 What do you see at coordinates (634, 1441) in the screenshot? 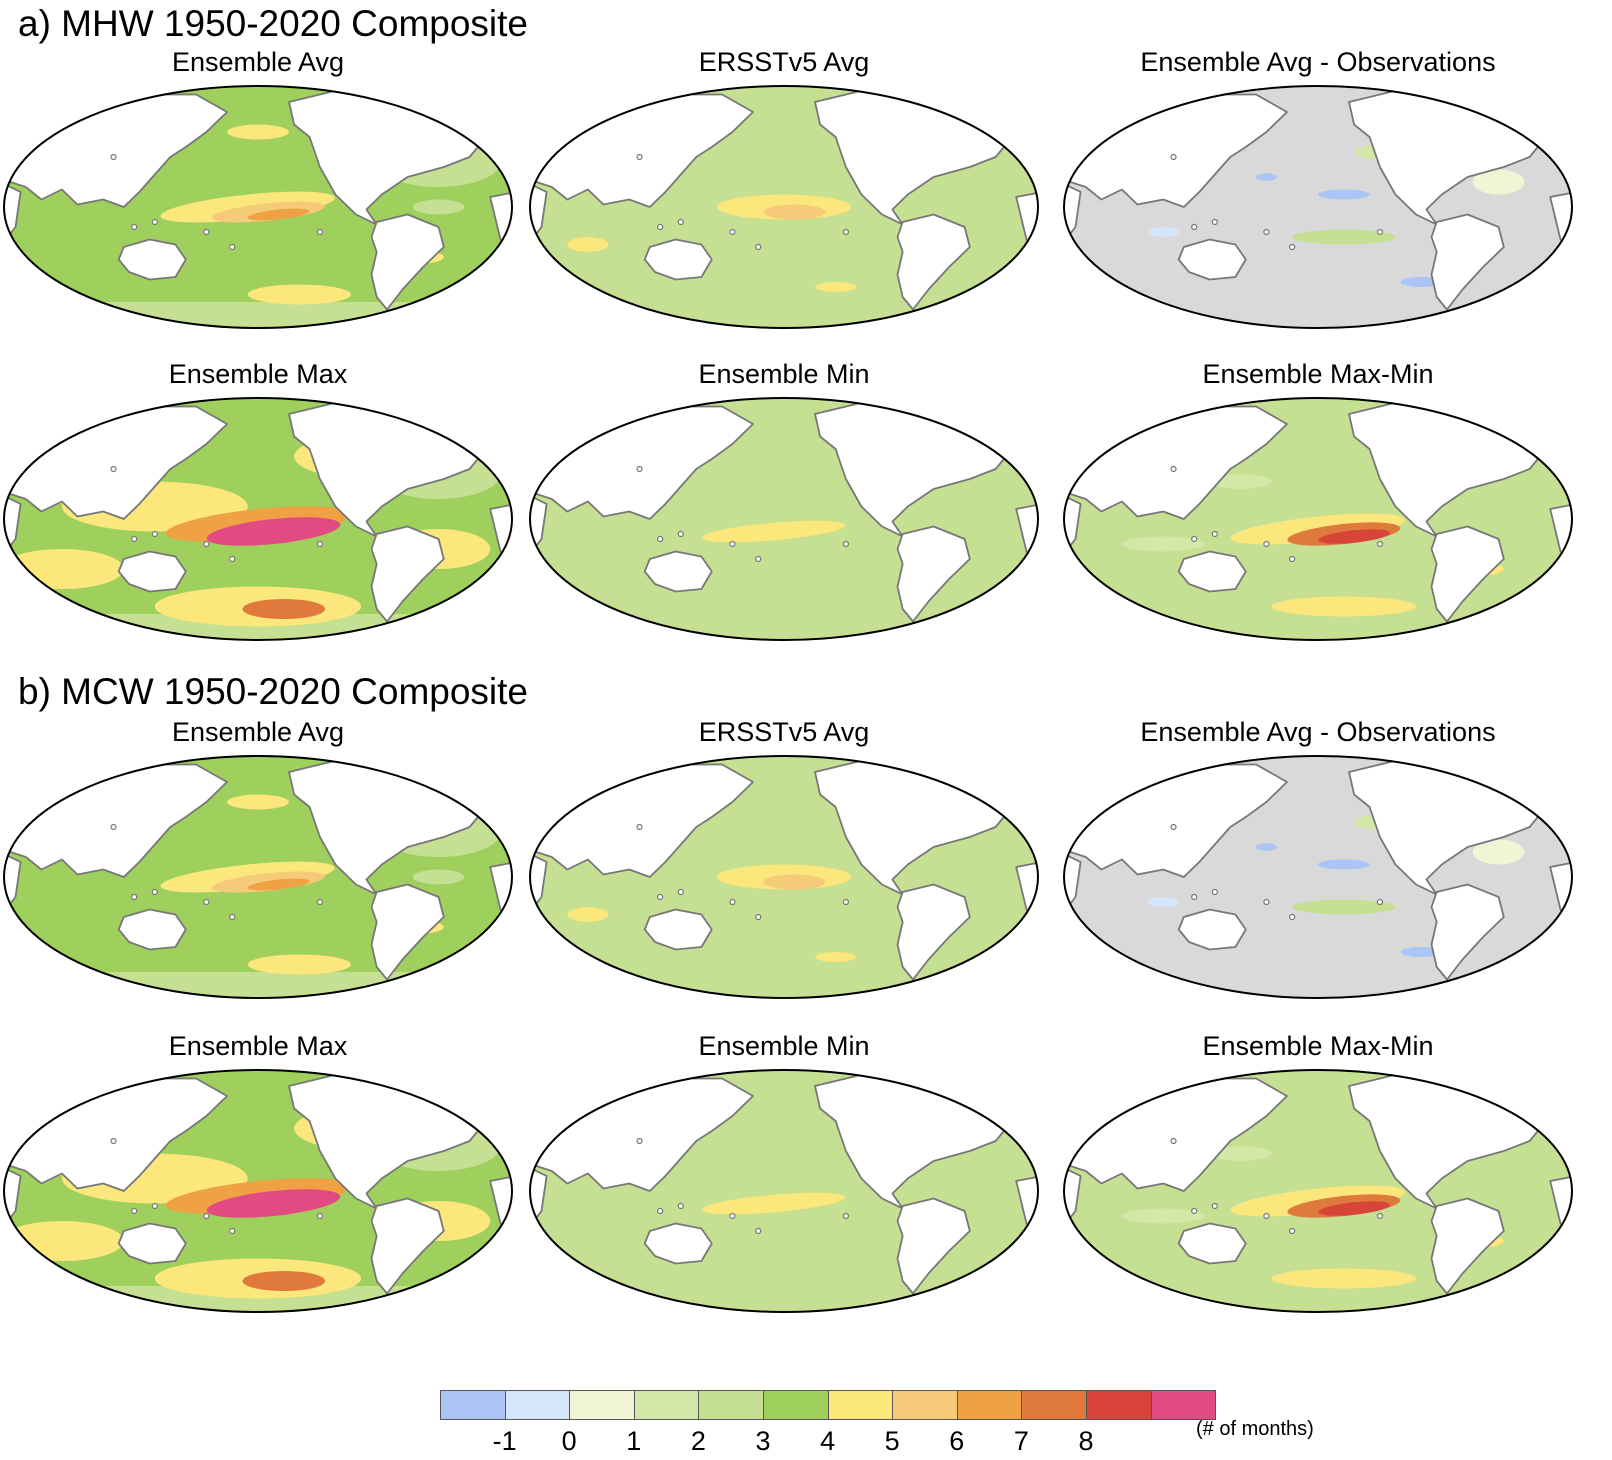
I see `colorbar-tick-label: 1` at bounding box center [634, 1441].